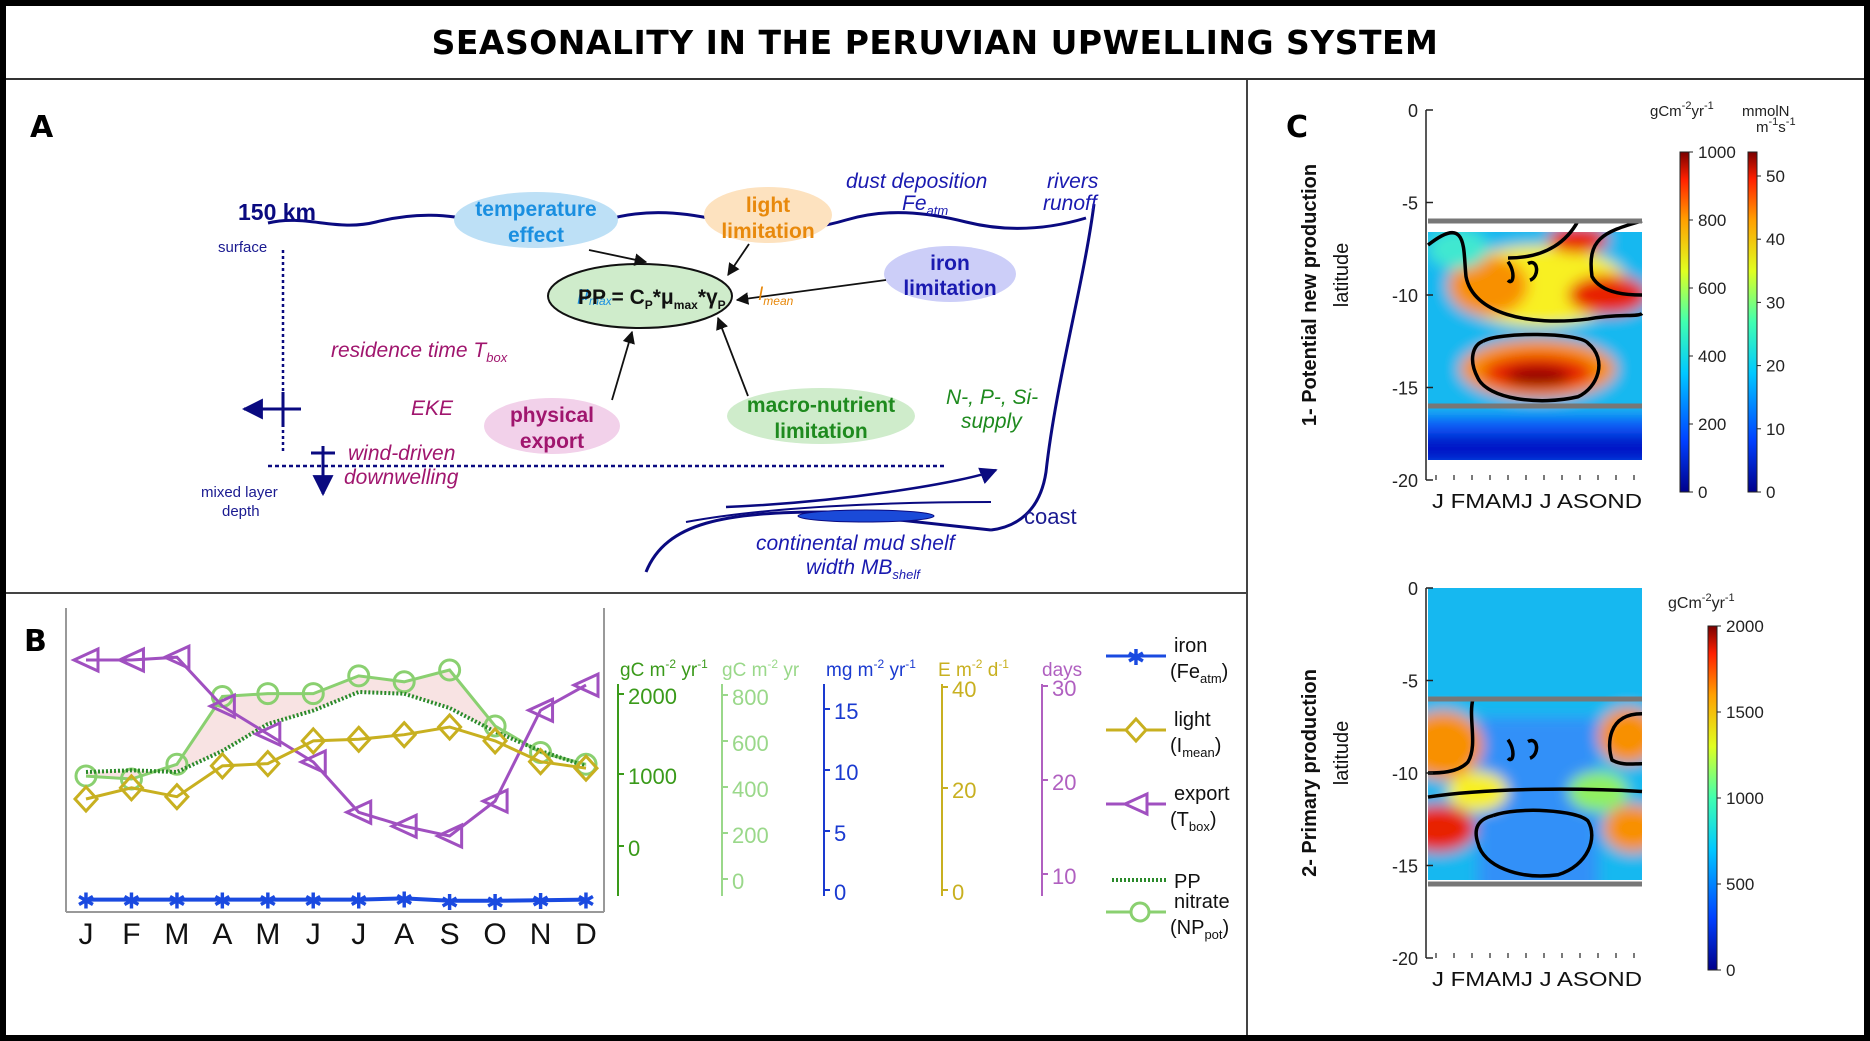 This screenshot has height=1041, width=1870. I want to click on c-colorbar-1a-ticklabel-4: 200, so click(1712, 424).